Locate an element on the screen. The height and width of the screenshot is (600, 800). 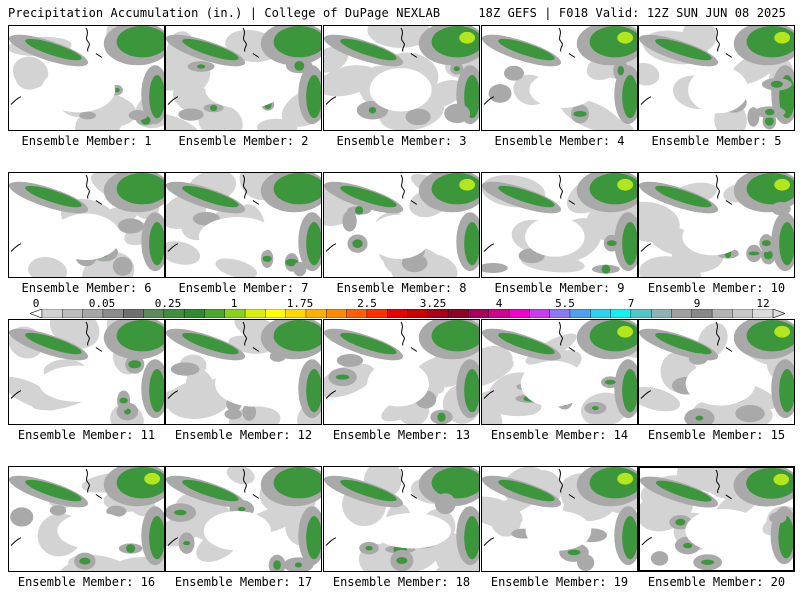
ensemble-member-label: Ensemble Member: 9 is located at coordinates (559, 288).